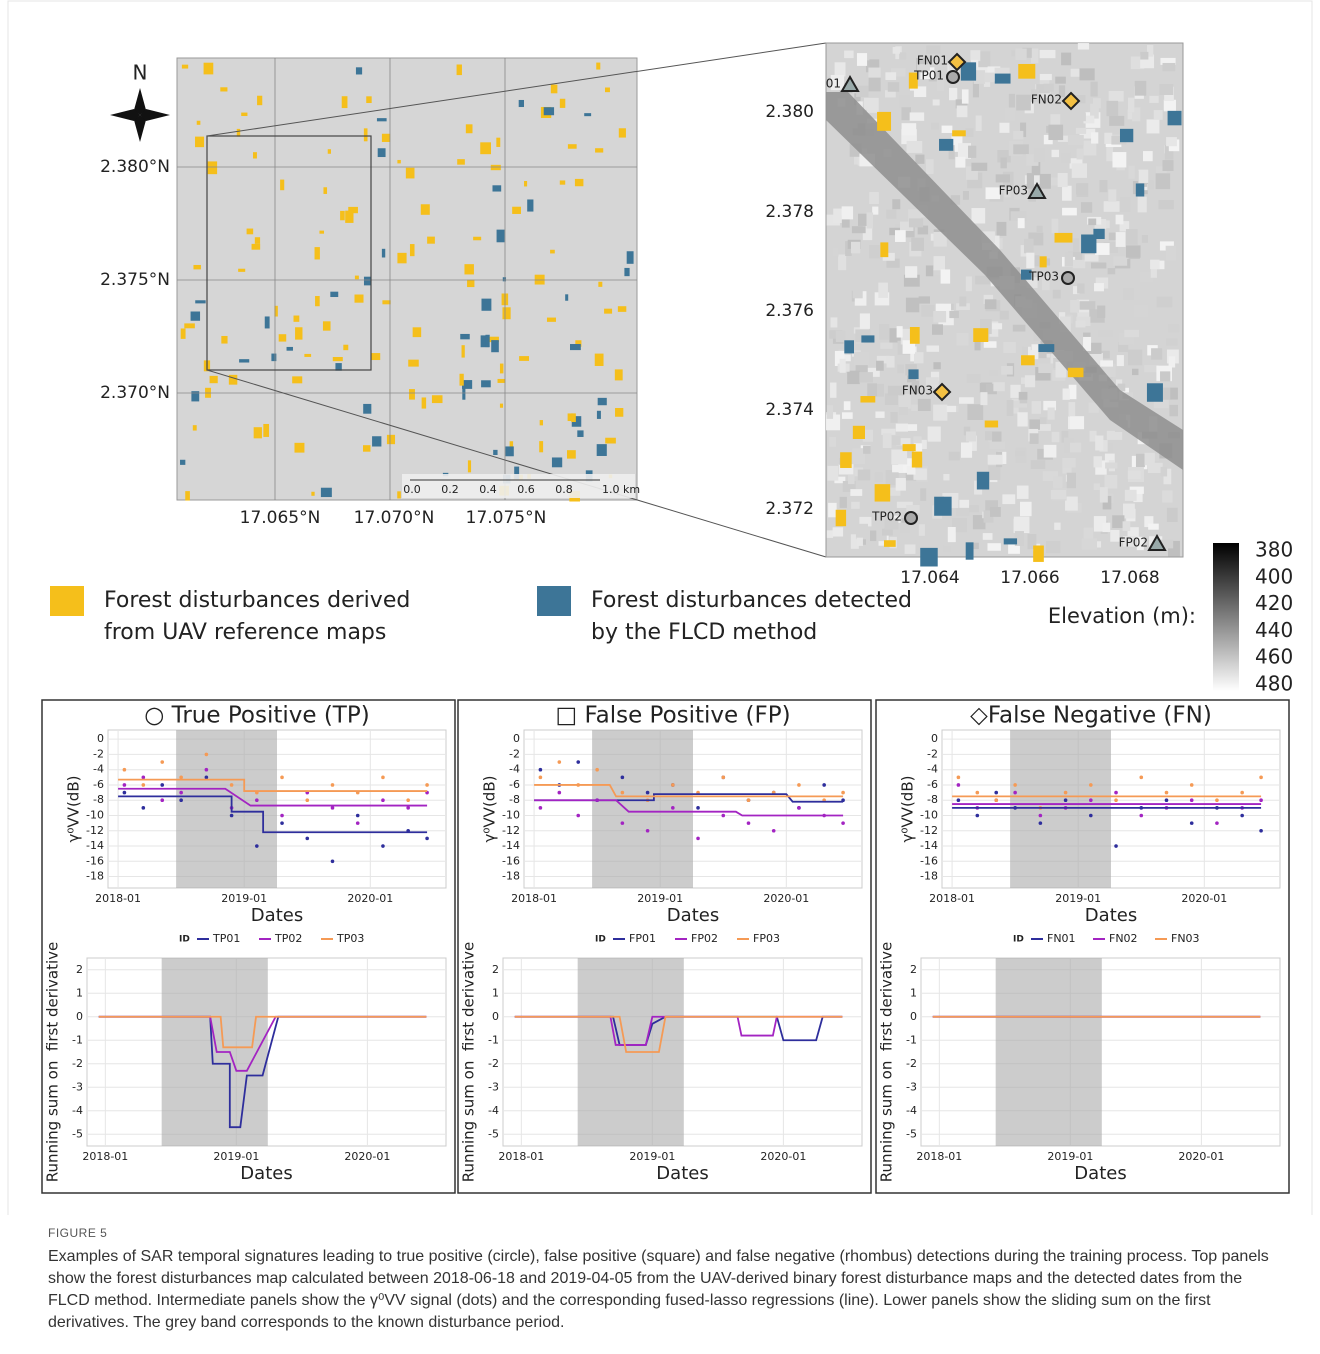 This screenshot has width=1320, height=1354. Describe the element at coordinates (600, 940) in the screenshot. I see `legend-title: ID` at that location.